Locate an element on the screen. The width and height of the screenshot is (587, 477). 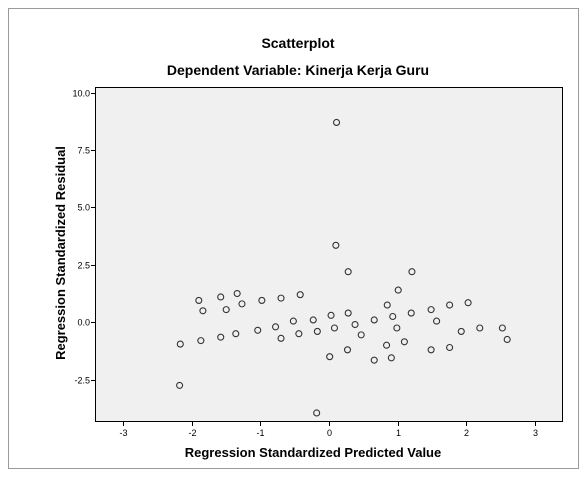
y-axis-title: Regression Standardized Residual is located at coordinates (60, 253).